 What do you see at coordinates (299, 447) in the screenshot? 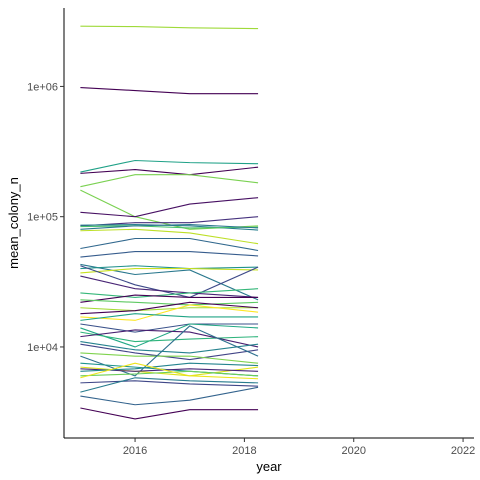
I see `x-axis-ticks: 2016 2018 2020 2022` at bounding box center [299, 447].